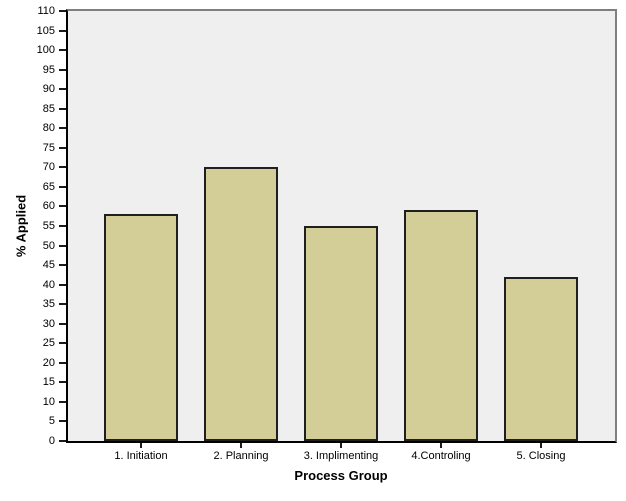 This screenshot has height=501, width=626. Describe the element at coordinates (46, 11) in the screenshot. I see `y-tick-label: 110` at that location.